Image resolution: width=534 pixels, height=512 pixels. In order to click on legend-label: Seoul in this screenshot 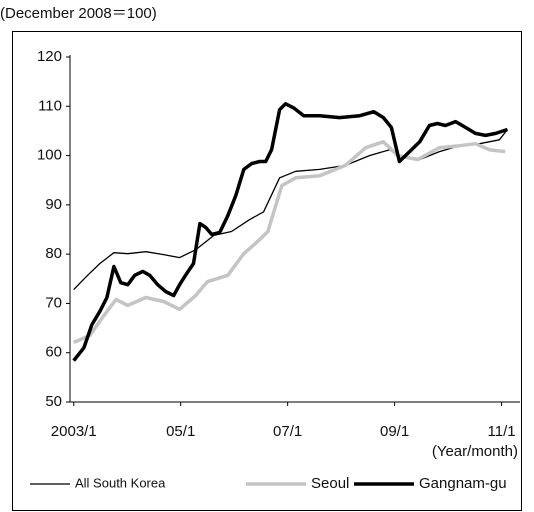, I will do `click(330, 483)`.